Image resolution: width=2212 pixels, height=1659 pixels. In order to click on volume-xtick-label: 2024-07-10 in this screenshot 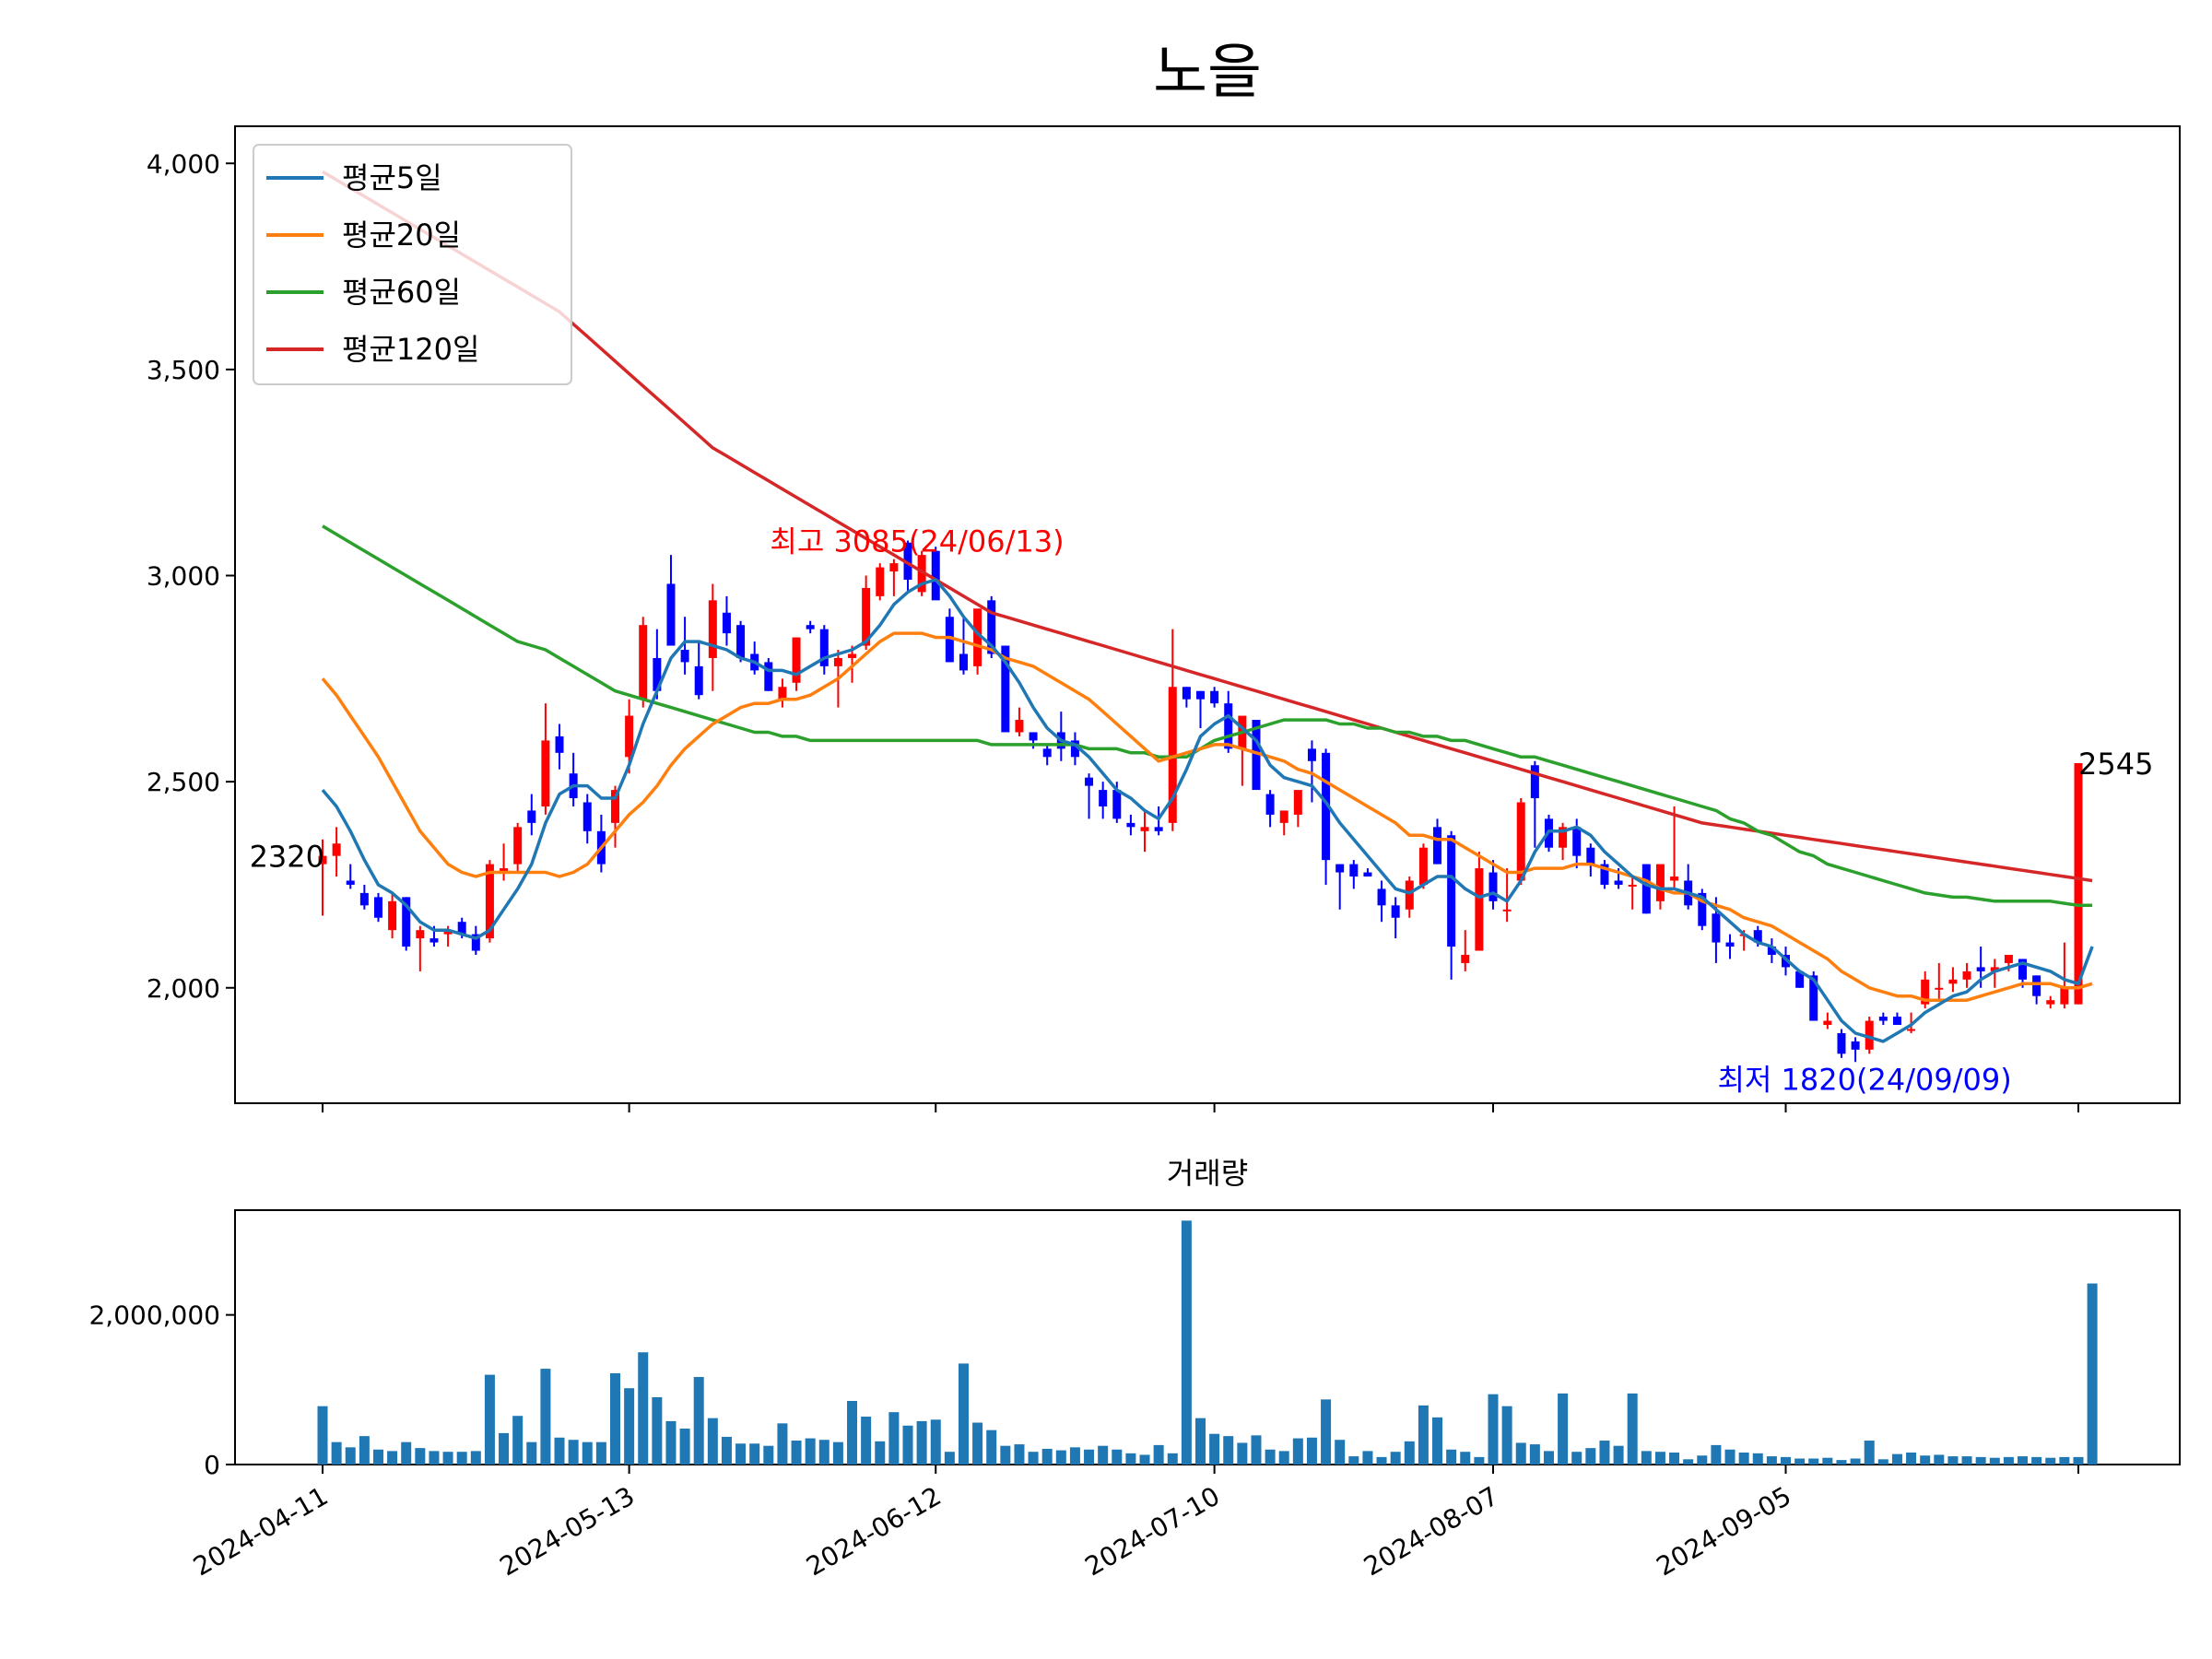, I will do `click(1152, 1531)`.